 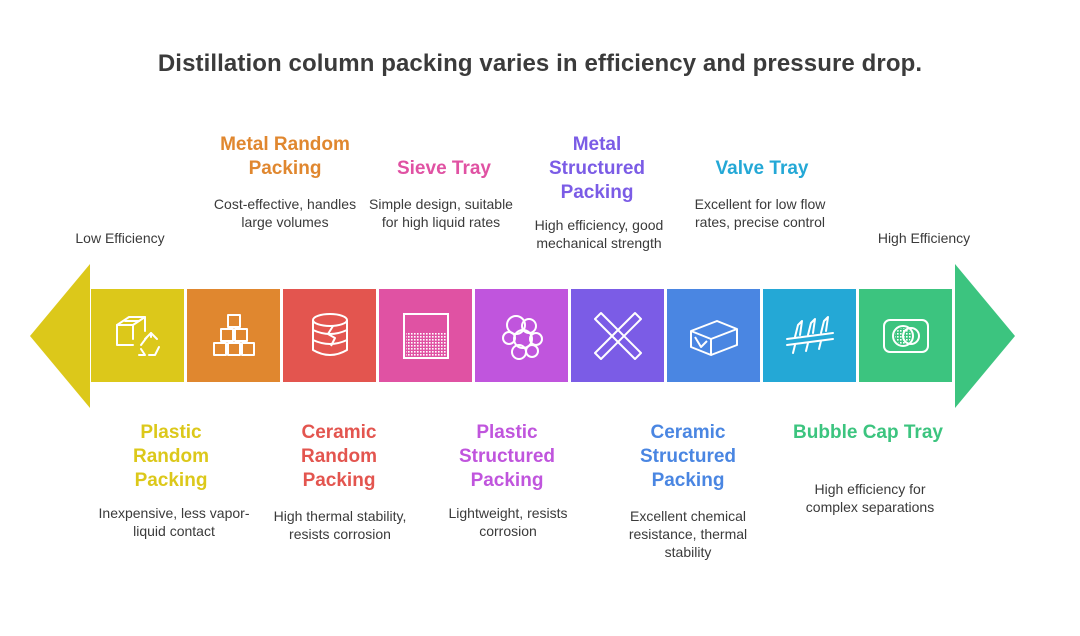 I want to click on segment-metal-structured-packing, so click(x=617, y=335).